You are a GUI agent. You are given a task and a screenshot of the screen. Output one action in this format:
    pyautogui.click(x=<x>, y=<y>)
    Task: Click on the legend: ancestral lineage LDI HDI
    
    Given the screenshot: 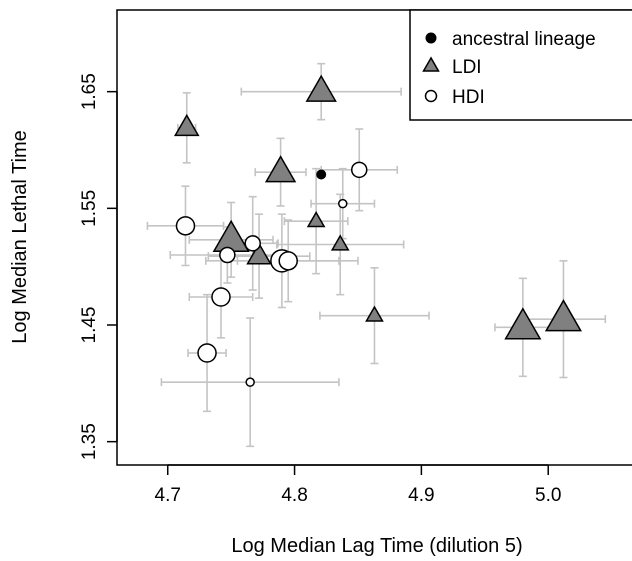 What is the action you would take?
    pyautogui.click(x=520, y=65)
    